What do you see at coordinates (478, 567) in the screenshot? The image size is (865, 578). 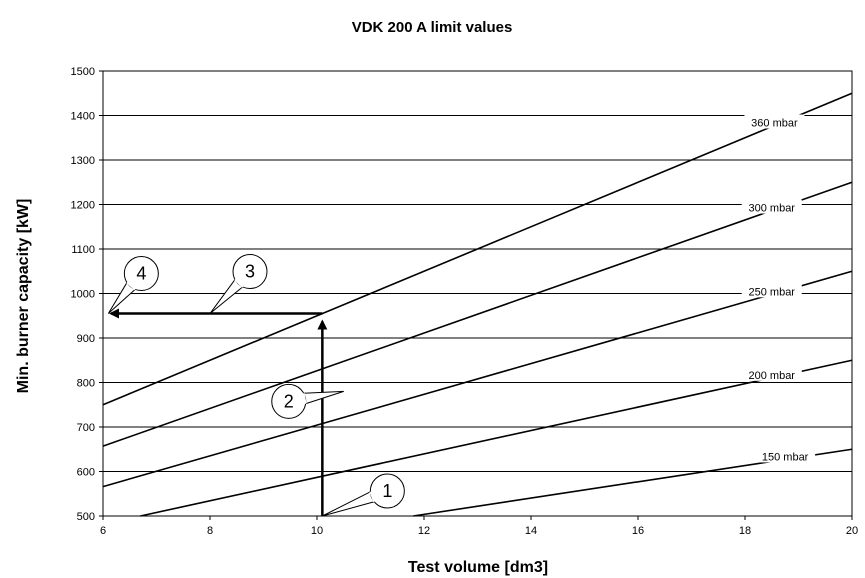 I see `x-axis-label: Test volume [dm3]` at bounding box center [478, 567].